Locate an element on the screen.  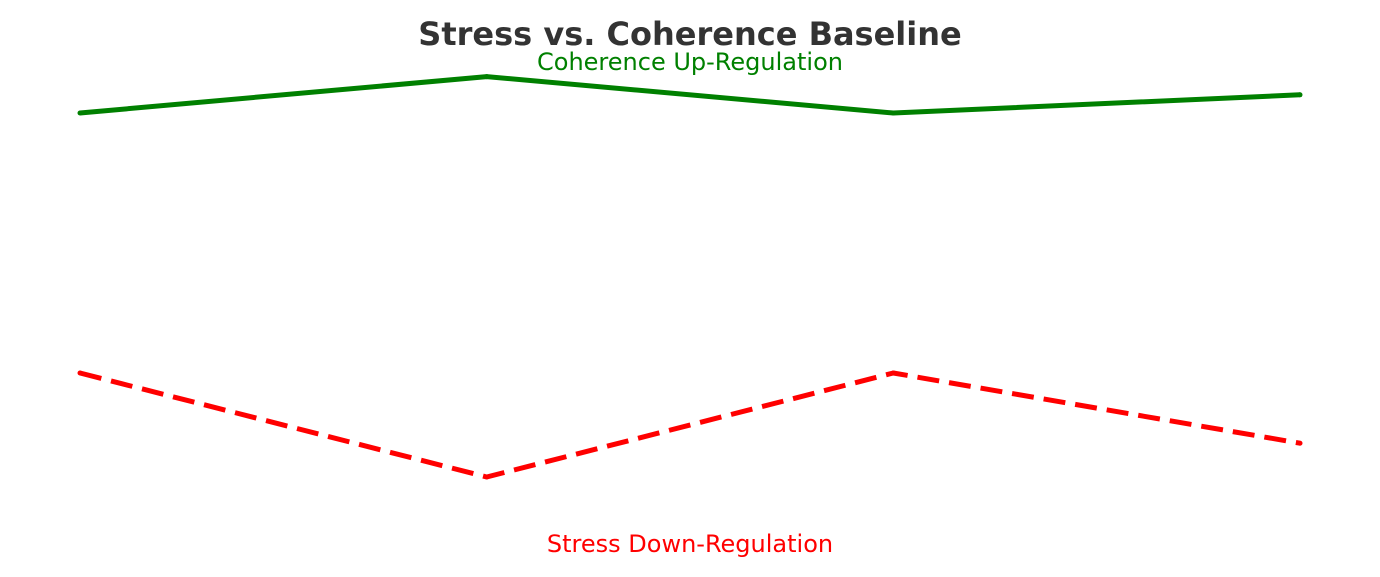
chart-title: Stress vs. Coherence Baseline is located at coordinates (689, 34).